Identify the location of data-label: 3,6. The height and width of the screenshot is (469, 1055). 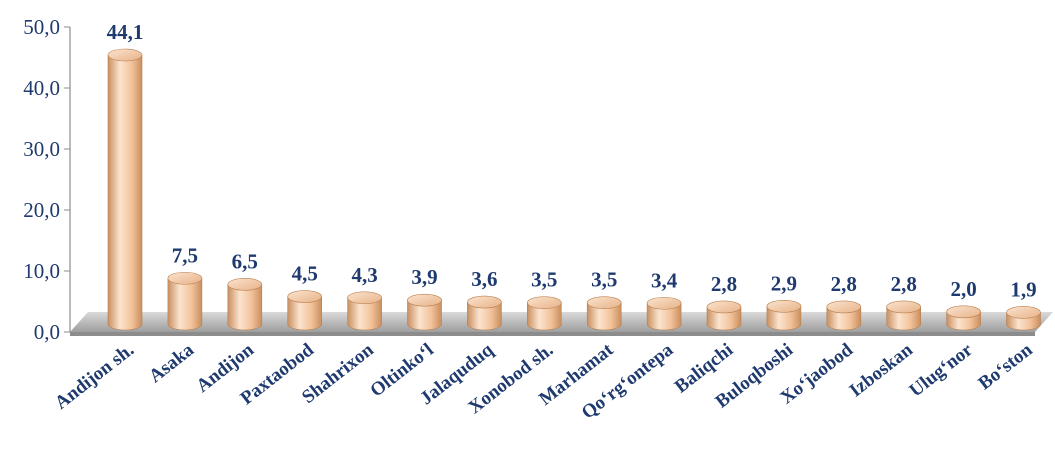
(484, 279).